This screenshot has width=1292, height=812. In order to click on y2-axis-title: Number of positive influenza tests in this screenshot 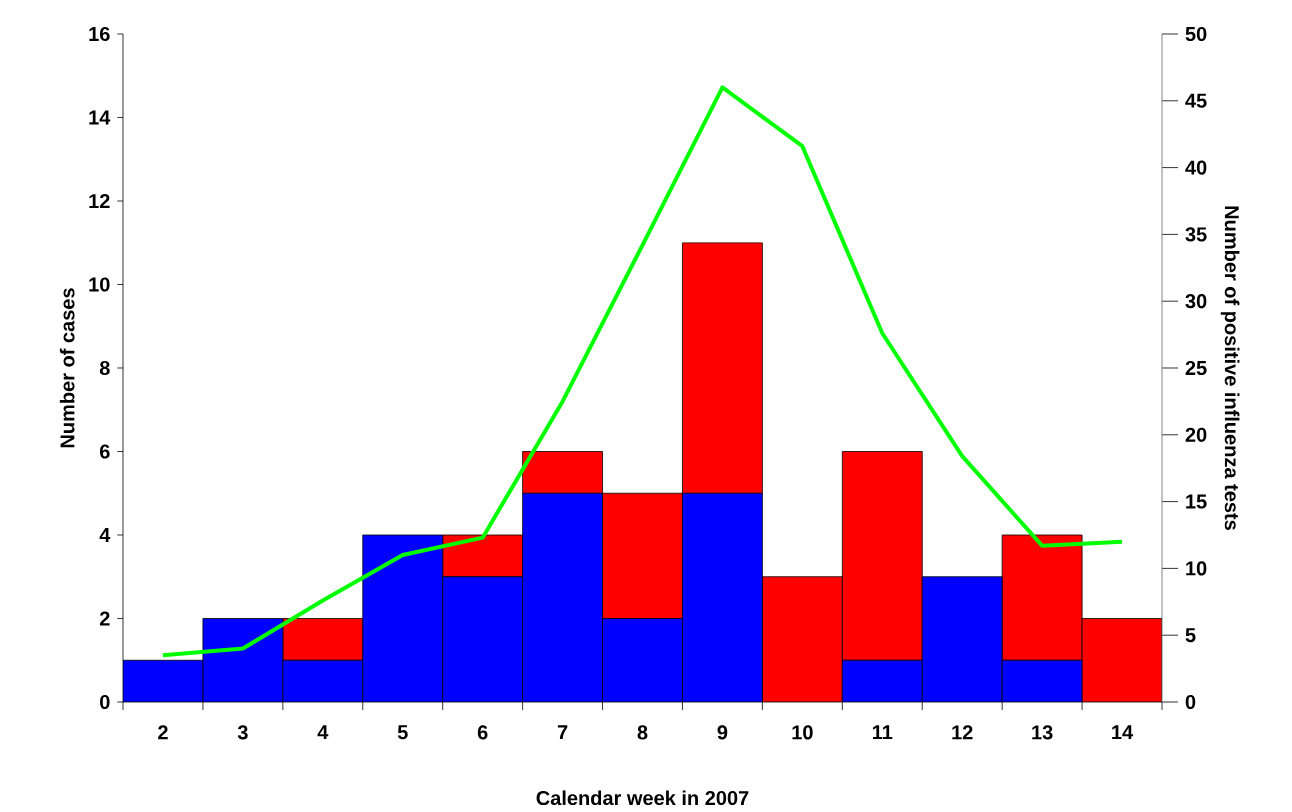, I will do `click(1230, 368)`.